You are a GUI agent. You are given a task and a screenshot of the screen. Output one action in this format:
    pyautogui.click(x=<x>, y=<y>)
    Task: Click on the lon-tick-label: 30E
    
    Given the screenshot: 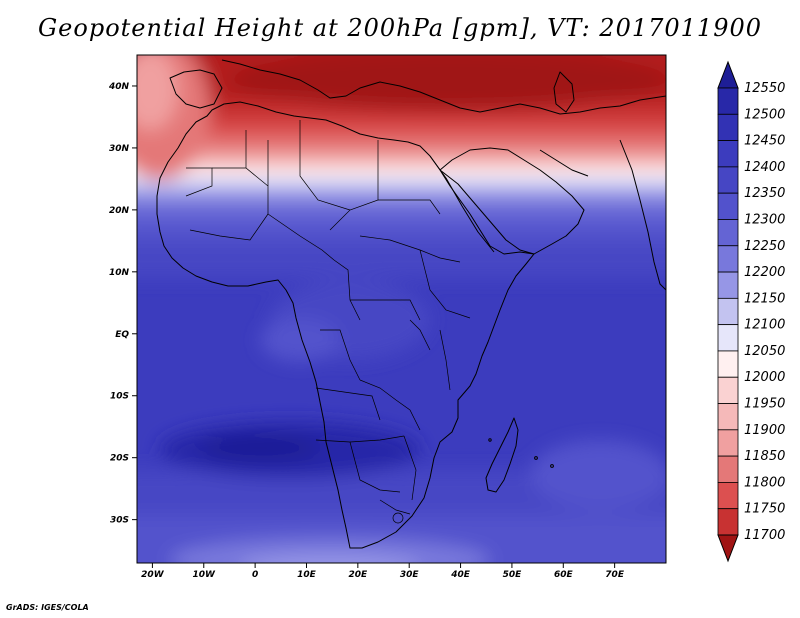 What is the action you would take?
    pyautogui.click(x=410, y=575)
    